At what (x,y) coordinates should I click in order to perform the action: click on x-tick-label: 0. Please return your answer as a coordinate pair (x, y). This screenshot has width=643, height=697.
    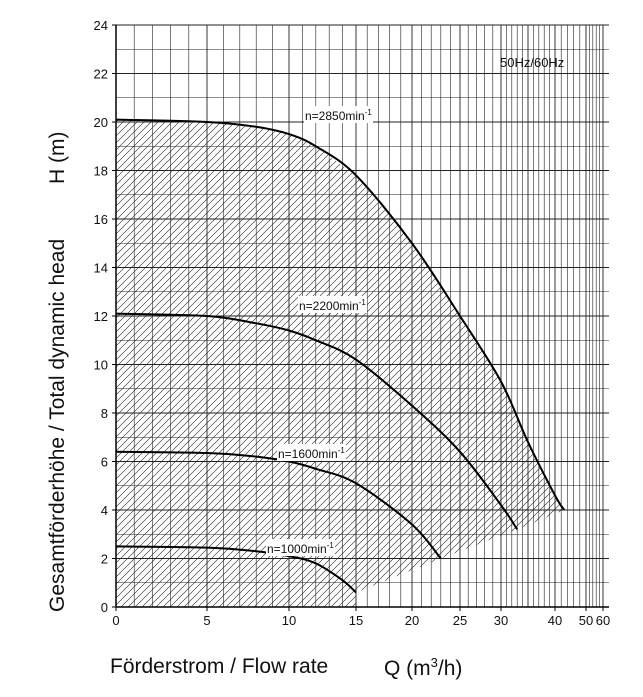
    Looking at the image, I should click on (115, 620).